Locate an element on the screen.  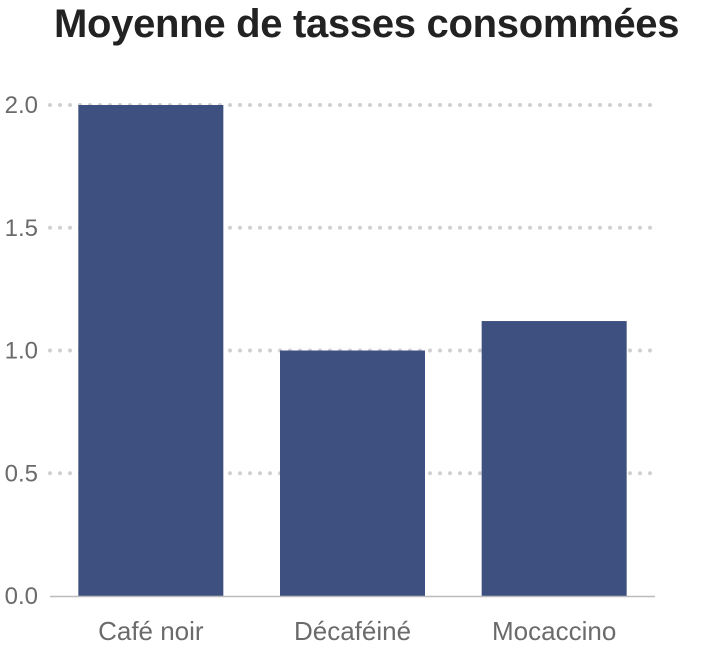
y-tick-label: 1.0 is located at coordinates (21, 351).